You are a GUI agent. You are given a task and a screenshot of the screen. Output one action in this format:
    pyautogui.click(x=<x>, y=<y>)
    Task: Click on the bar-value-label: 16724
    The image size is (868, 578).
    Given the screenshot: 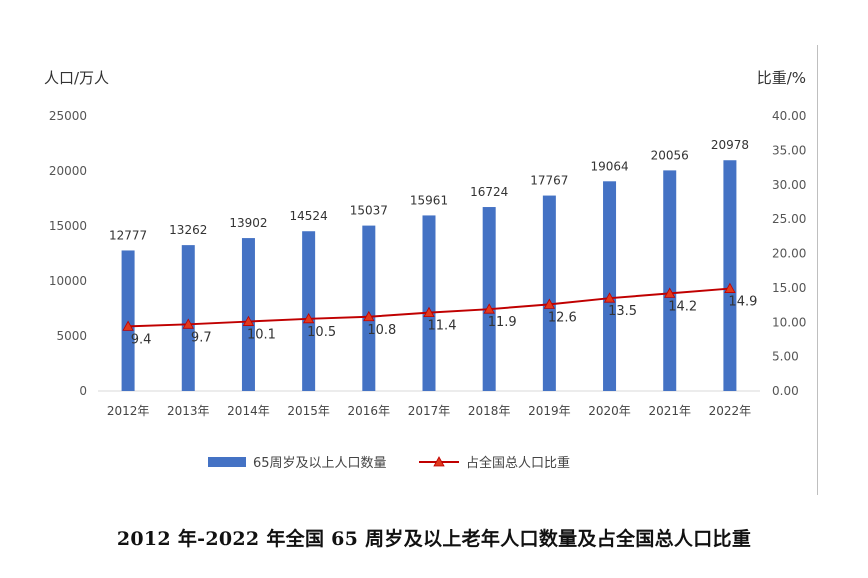 What is the action you would take?
    pyautogui.click(x=489, y=192)
    